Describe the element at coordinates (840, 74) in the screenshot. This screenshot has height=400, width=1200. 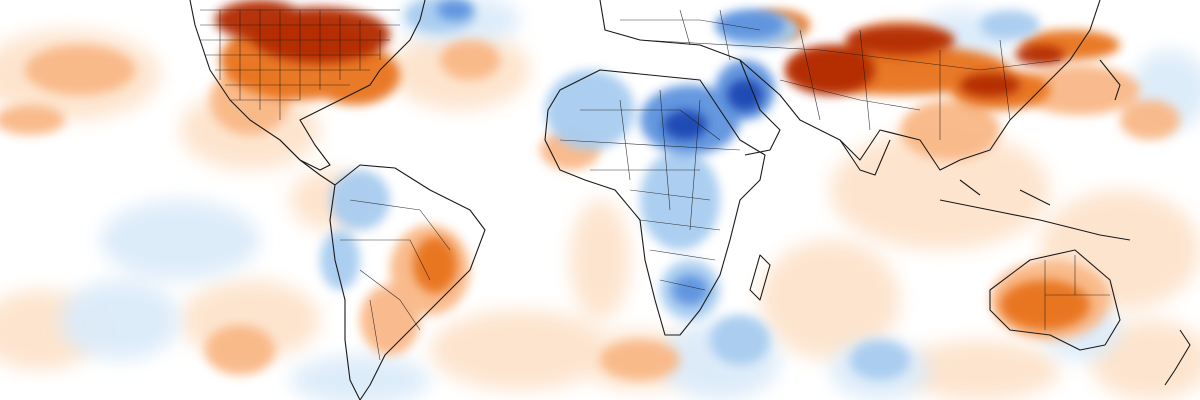
I see `eurasia-borders` at that location.